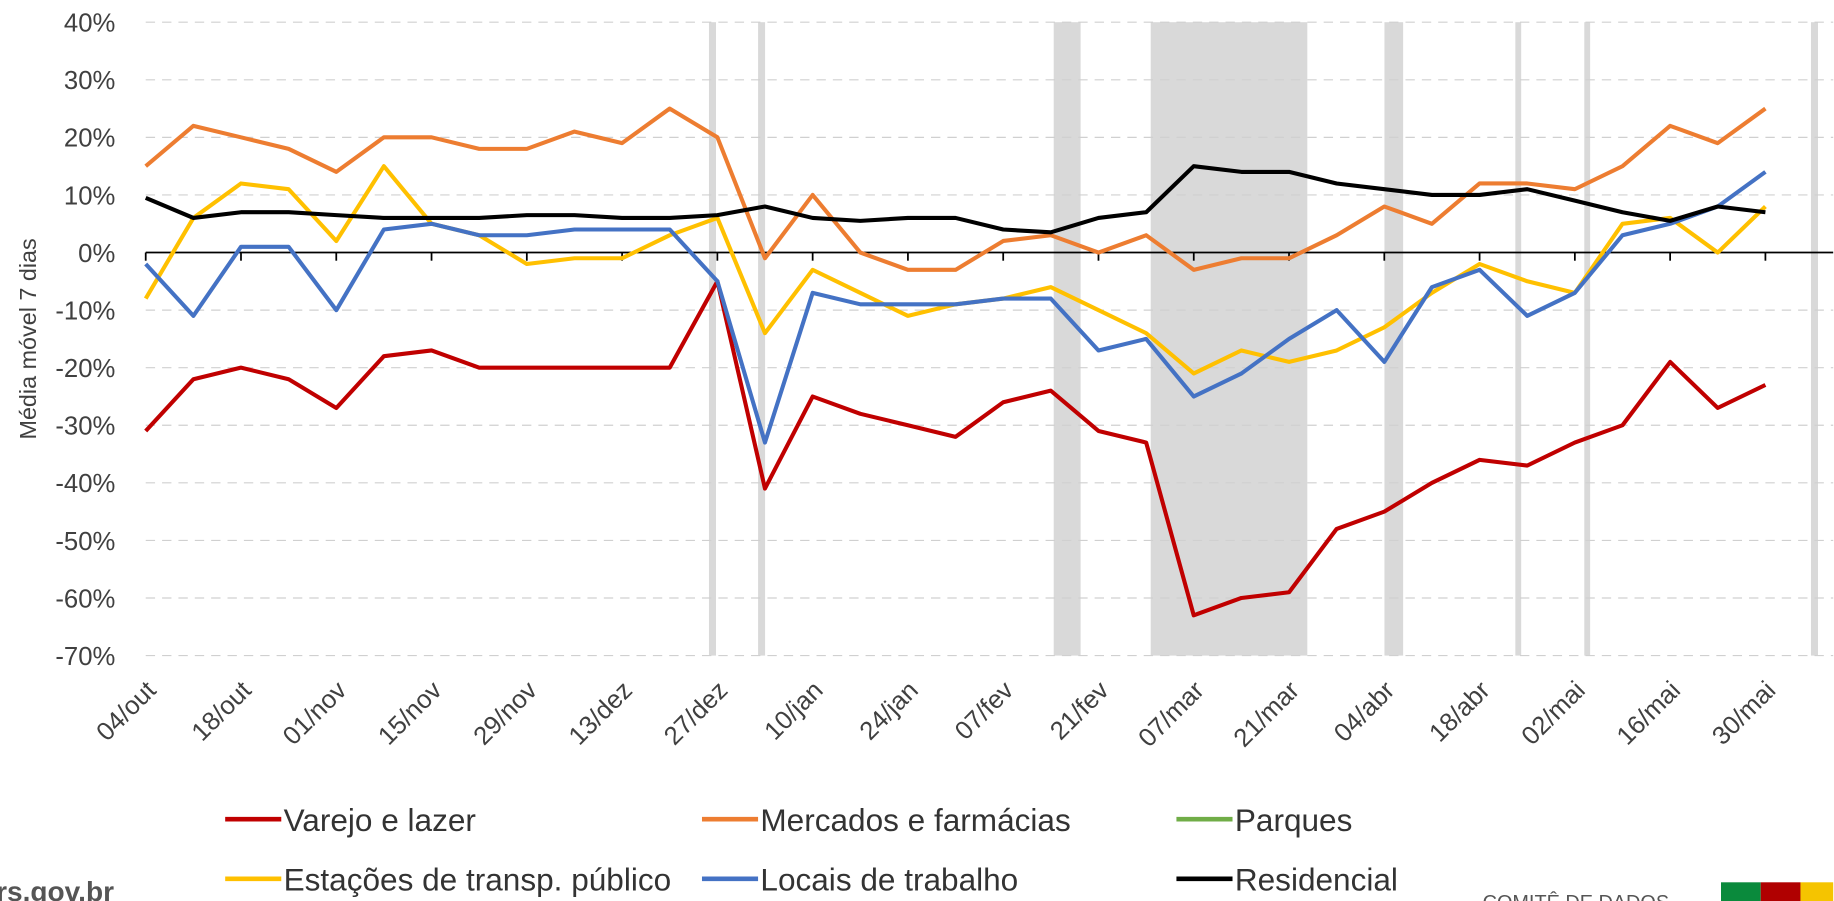 This screenshot has width=1834, height=901. I want to click on y-tick-label: -20%, so click(85, 369).